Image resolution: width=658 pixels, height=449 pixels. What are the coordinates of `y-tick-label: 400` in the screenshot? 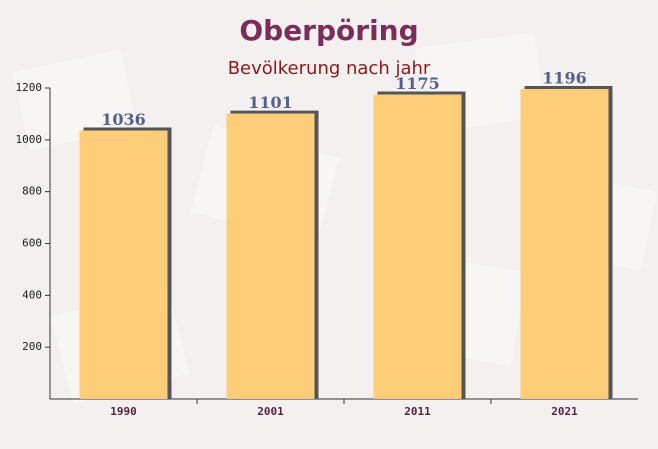 It's located at (32, 294).